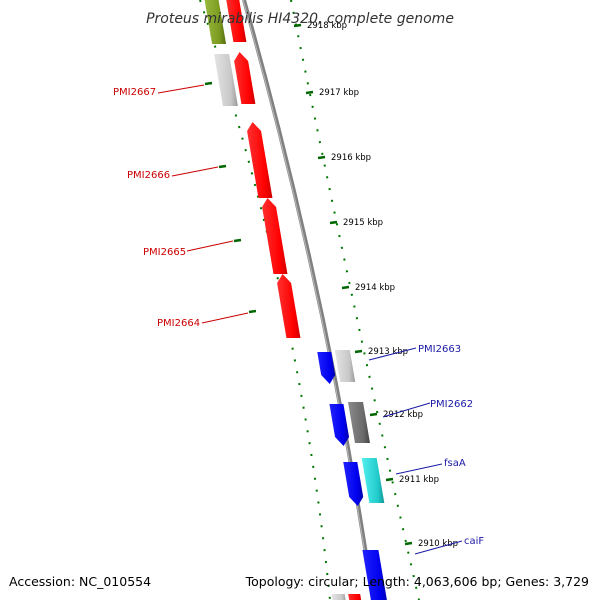 The image size is (600, 600). I want to click on left-leaders, so click(203, 204).